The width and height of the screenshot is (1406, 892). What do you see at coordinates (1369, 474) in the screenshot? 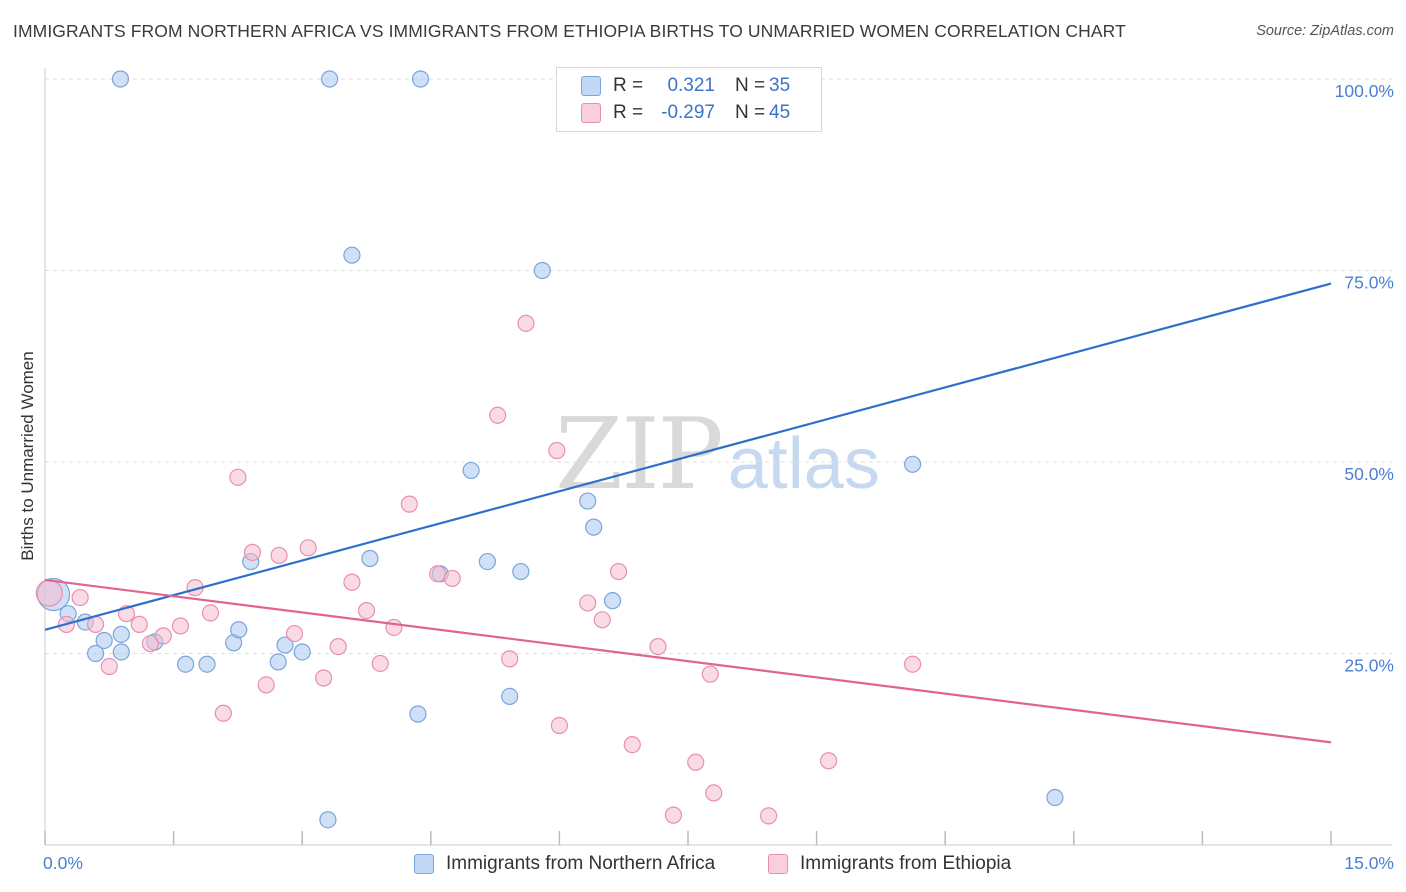
I see `y-tick-label: 50.0%` at bounding box center [1369, 474].